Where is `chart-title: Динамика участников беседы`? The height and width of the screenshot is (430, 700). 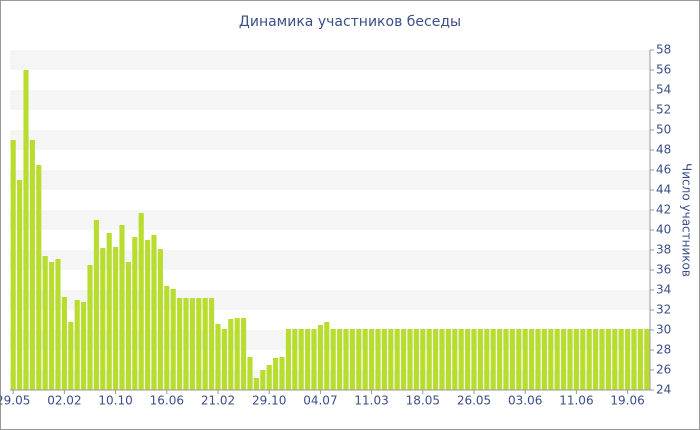
chart-title: Динамика участников беседы is located at coordinates (350, 22).